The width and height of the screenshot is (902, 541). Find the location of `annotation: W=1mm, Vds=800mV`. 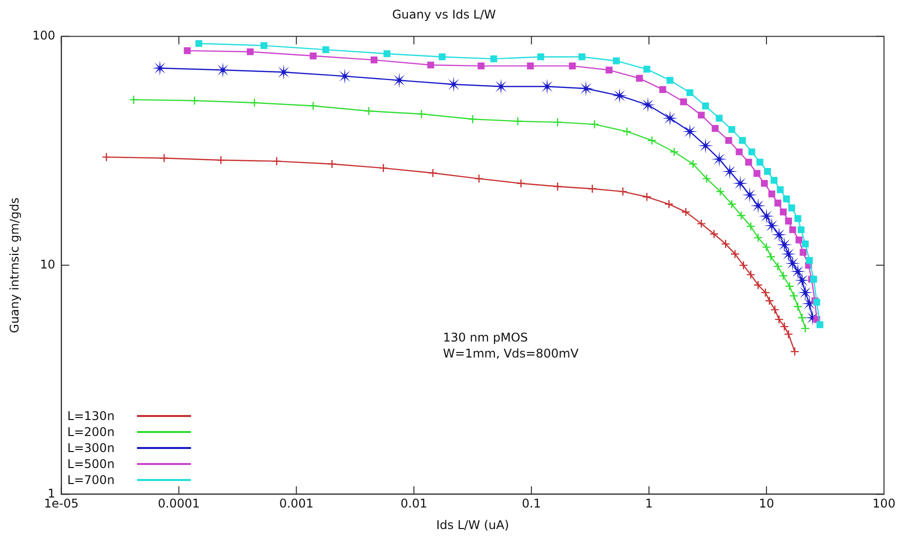

annotation: W=1mm, Vds=800mV is located at coordinates (511, 353).